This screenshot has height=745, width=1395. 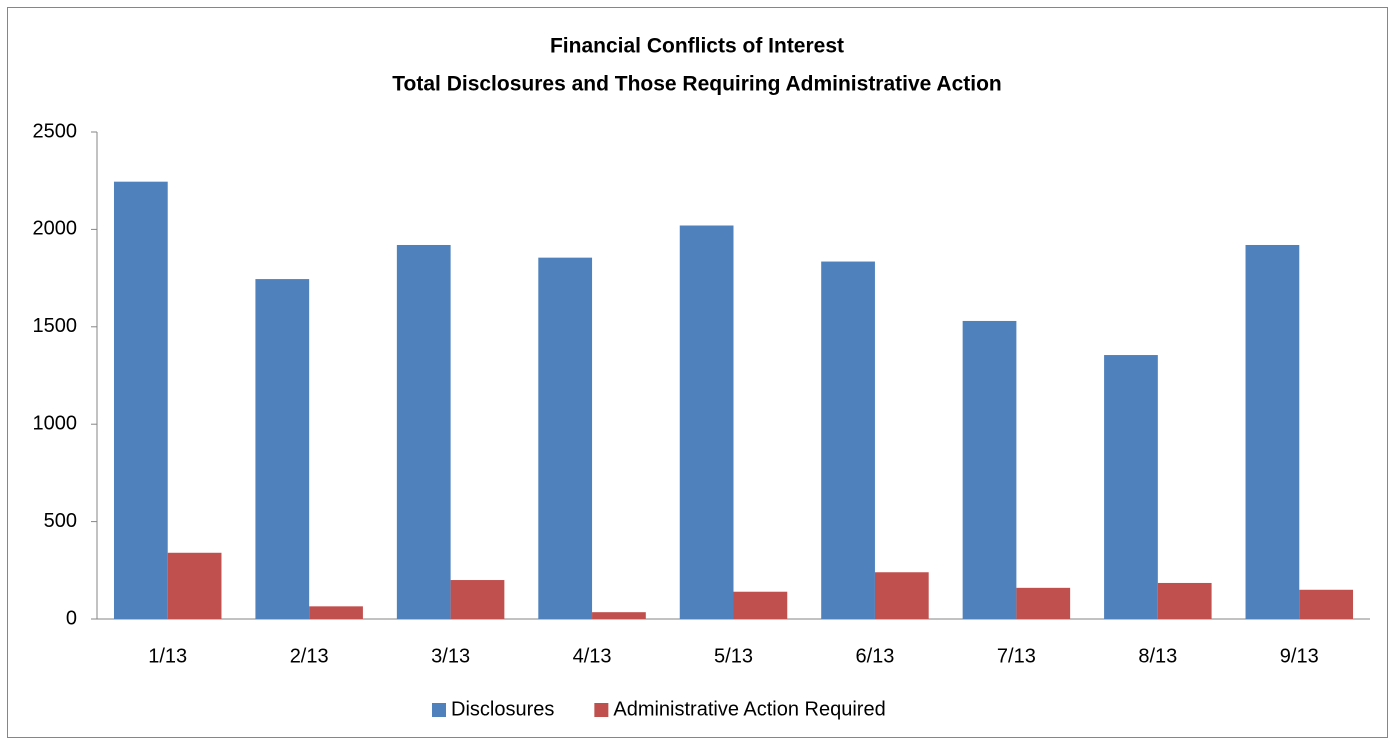 What do you see at coordinates (733, 656) in the screenshot?
I see `x-tick-label: 5/13` at bounding box center [733, 656].